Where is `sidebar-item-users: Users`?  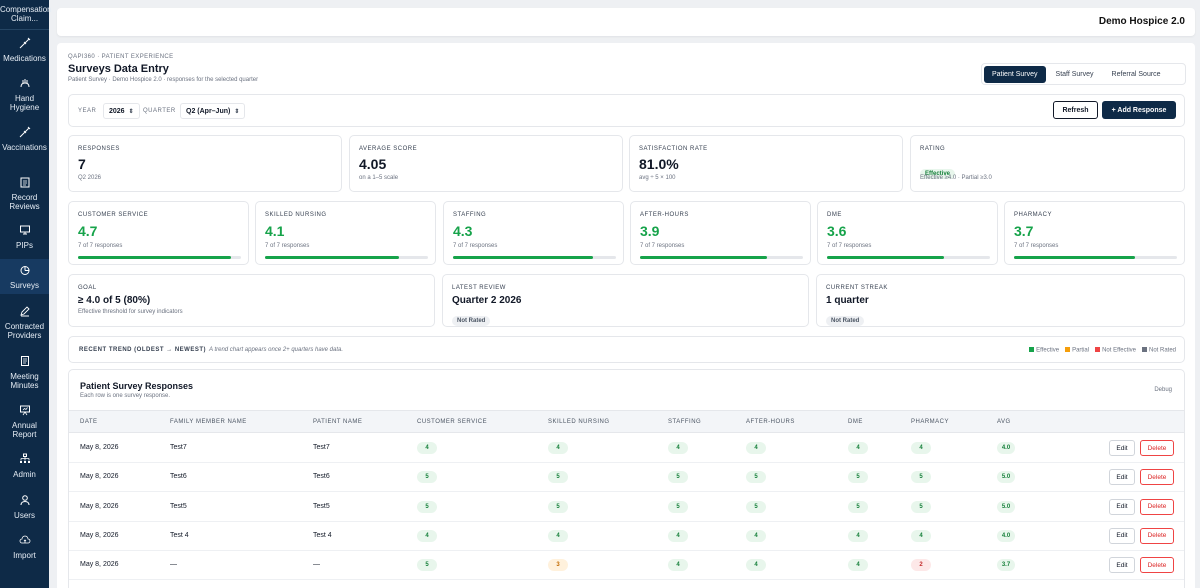 sidebar-item-users: Users is located at coordinates (24, 507).